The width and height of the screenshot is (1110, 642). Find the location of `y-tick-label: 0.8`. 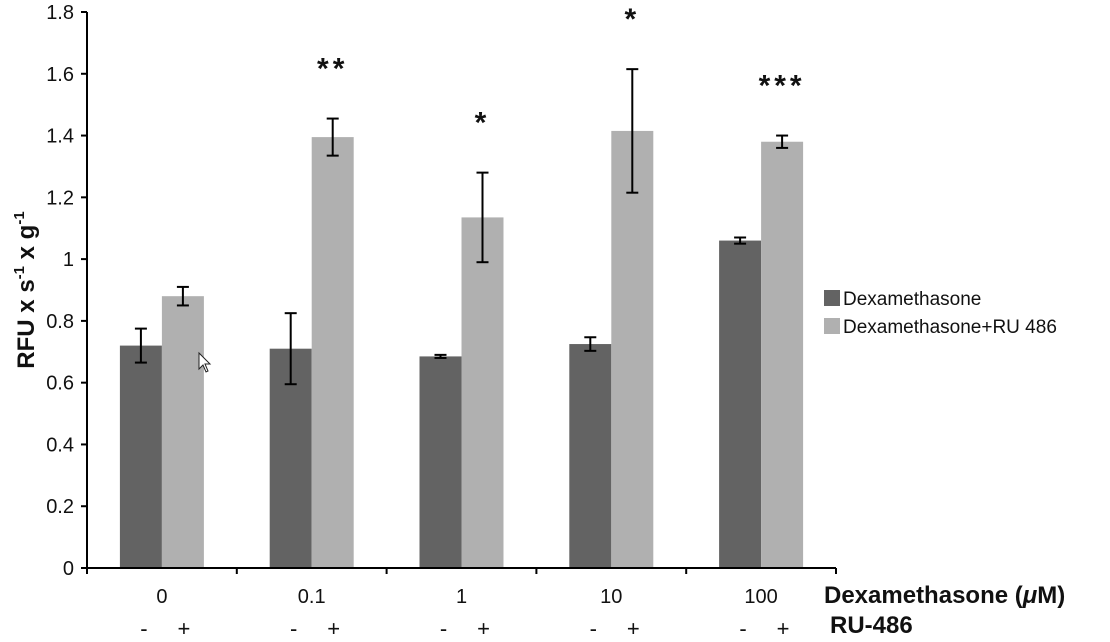

y-tick-label: 0.8 is located at coordinates (60, 322).